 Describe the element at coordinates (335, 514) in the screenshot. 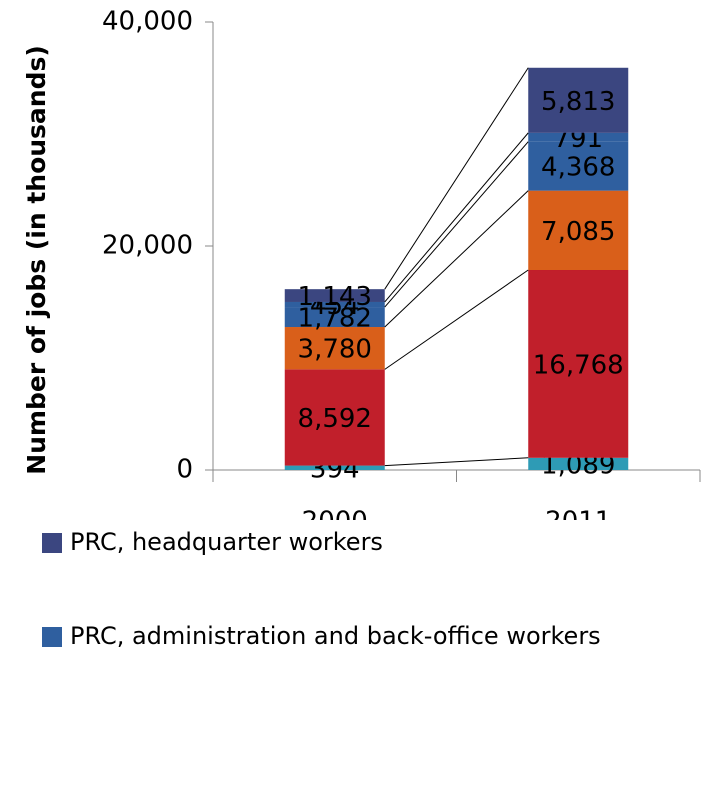

I see `x-tick-label: 2000` at that location.